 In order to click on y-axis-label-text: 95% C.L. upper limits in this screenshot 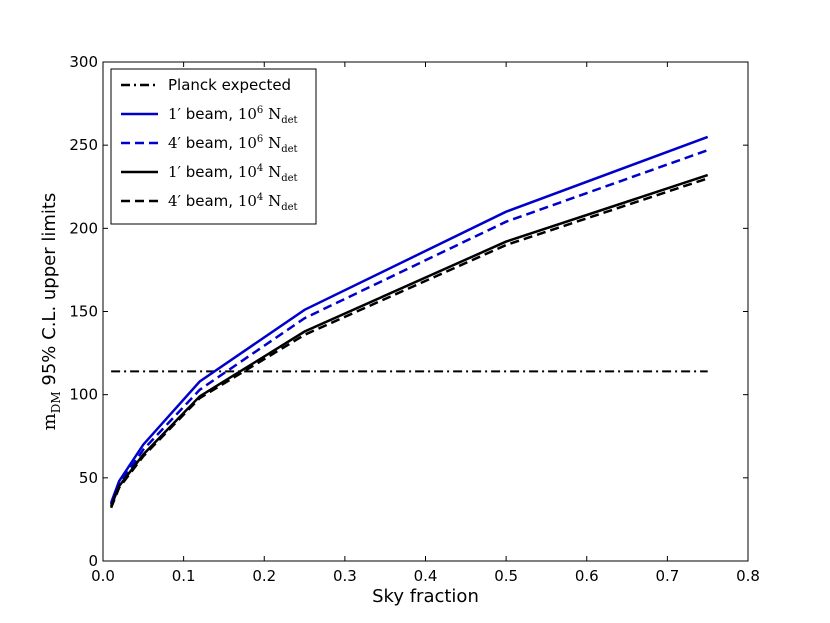, I will do `click(49, 292)`.